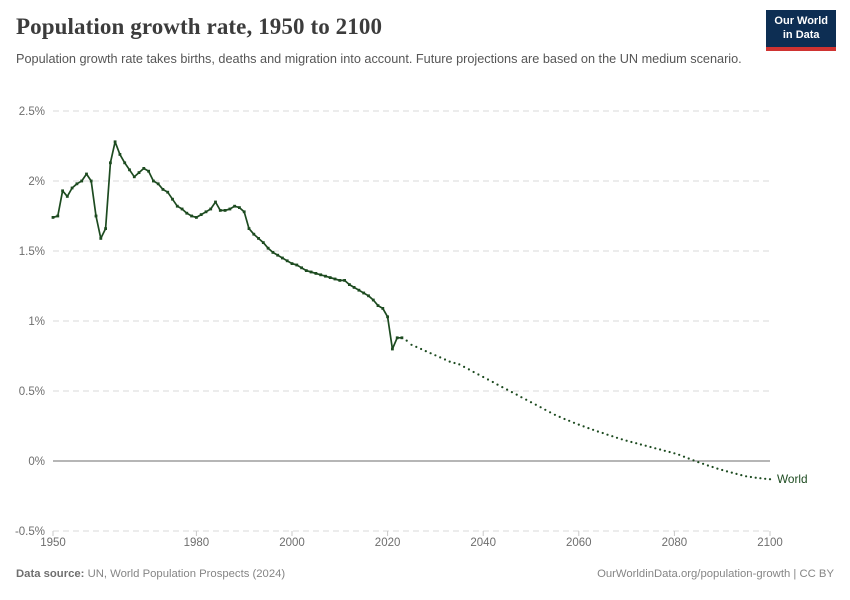 The image size is (850, 600). What do you see at coordinates (227, 245) in the screenshot?
I see `historical-line` at bounding box center [227, 245].